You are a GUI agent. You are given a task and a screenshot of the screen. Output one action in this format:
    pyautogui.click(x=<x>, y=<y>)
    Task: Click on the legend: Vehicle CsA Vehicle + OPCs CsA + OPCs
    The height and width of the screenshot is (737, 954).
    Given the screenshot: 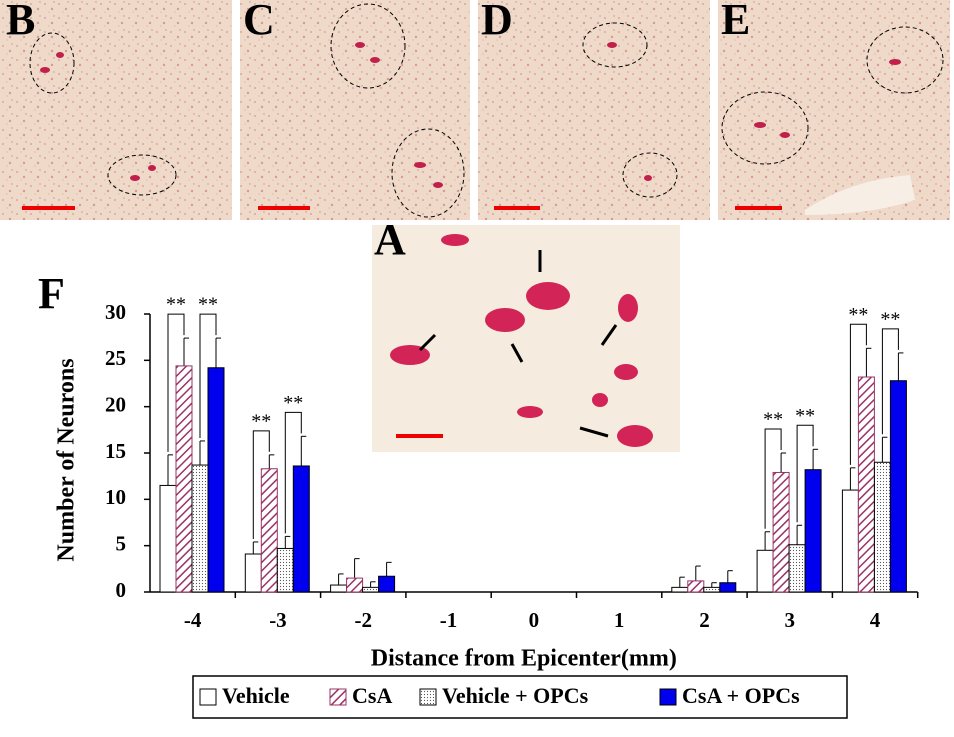 What is the action you would take?
    pyautogui.click(x=520, y=697)
    